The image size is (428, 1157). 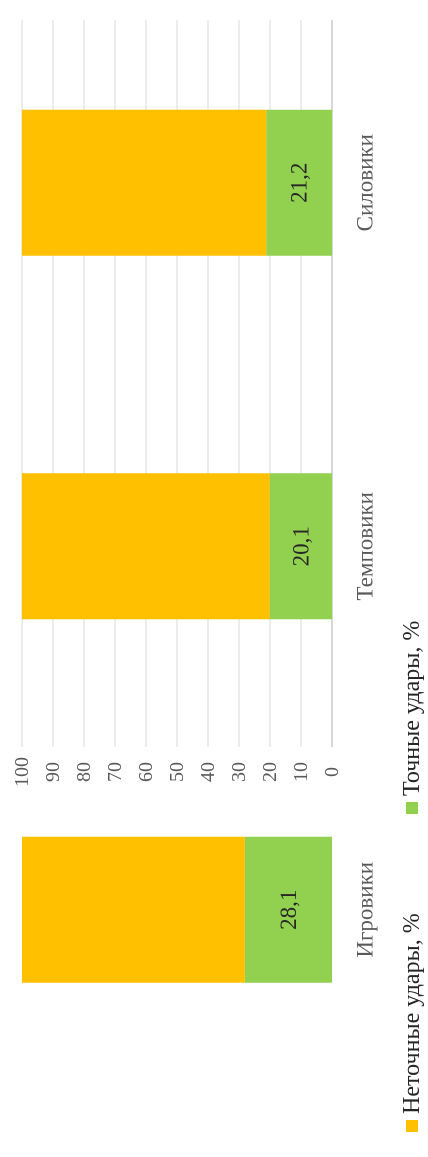 I want to click on y-tick-label: 50, so click(x=177, y=772).